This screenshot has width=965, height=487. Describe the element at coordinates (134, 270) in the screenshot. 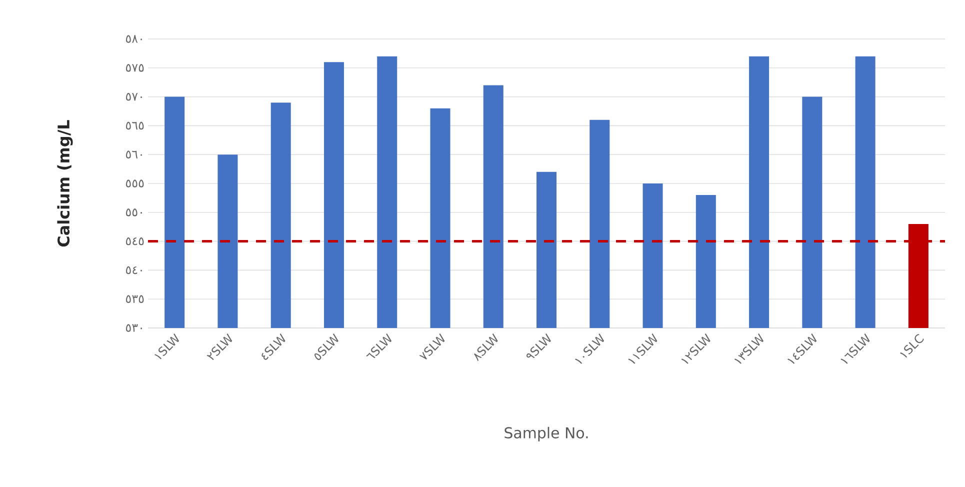

I see `y-tick-label: ٥٤٠` at that location.